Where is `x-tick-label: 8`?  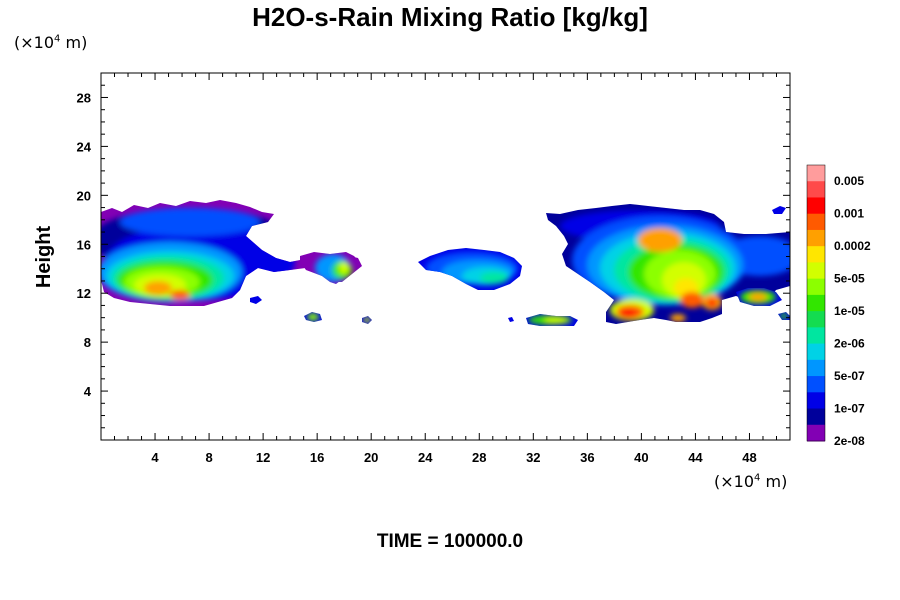
x-tick-label: 8 is located at coordinates (208, 457).